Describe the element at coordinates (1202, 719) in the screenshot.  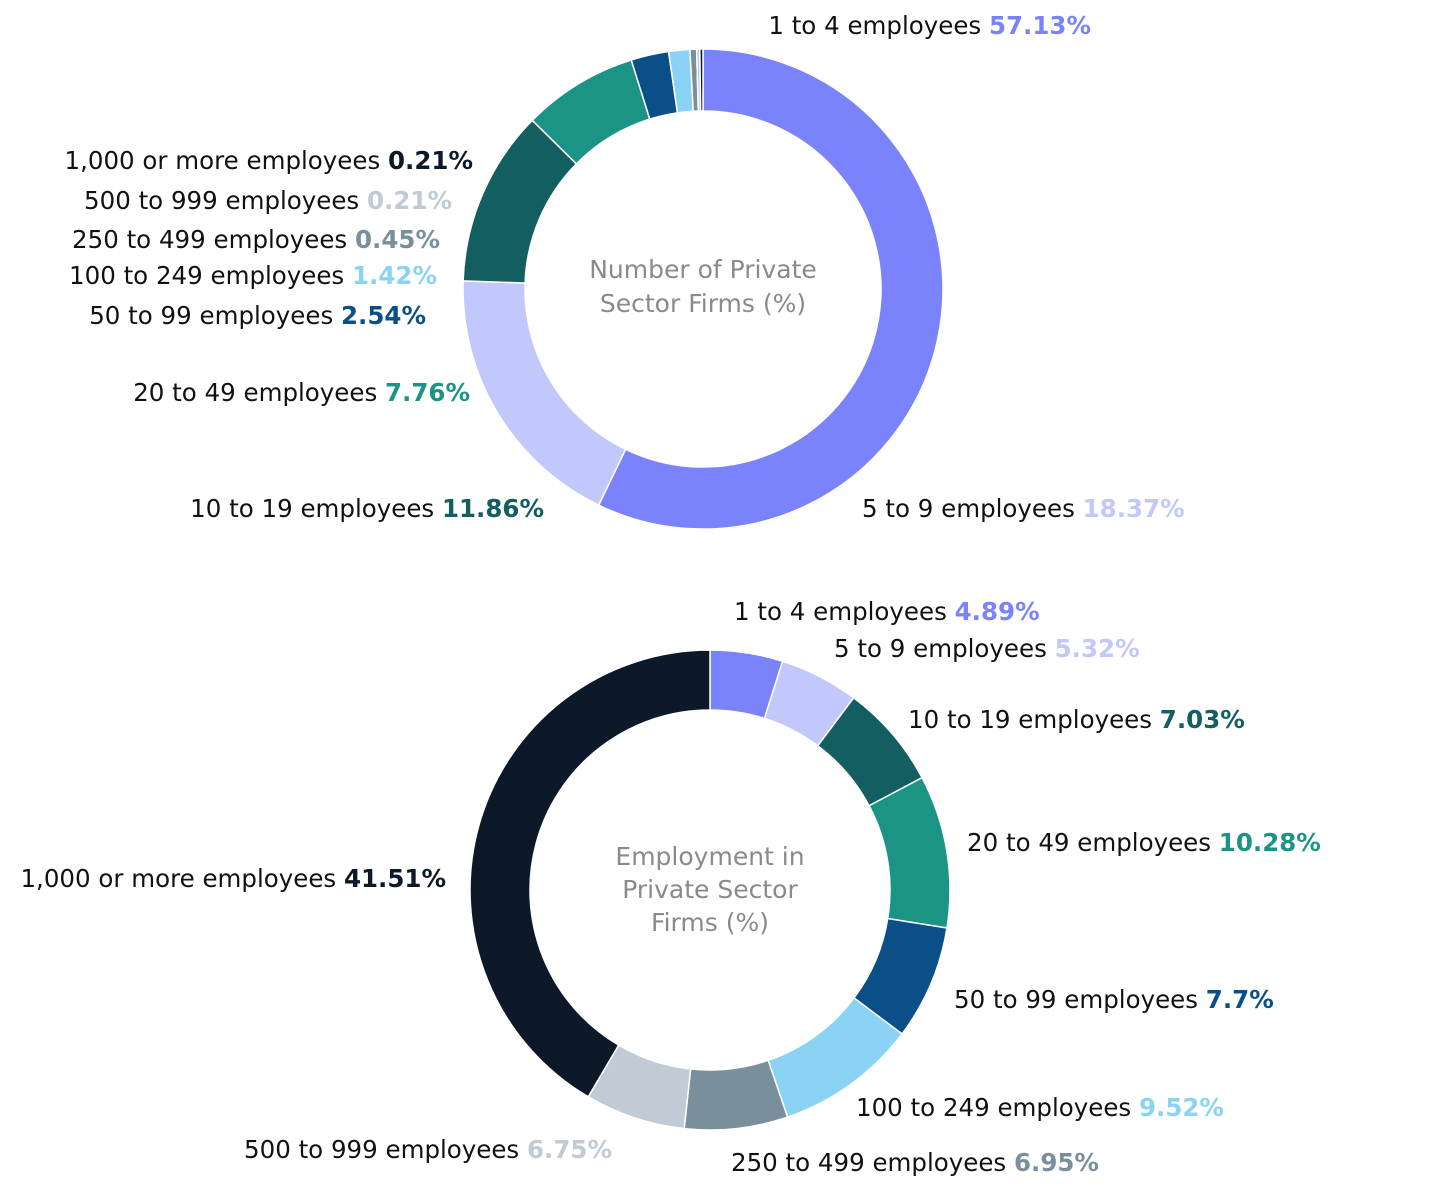
I see `segment-value: 7.03%` at that location.